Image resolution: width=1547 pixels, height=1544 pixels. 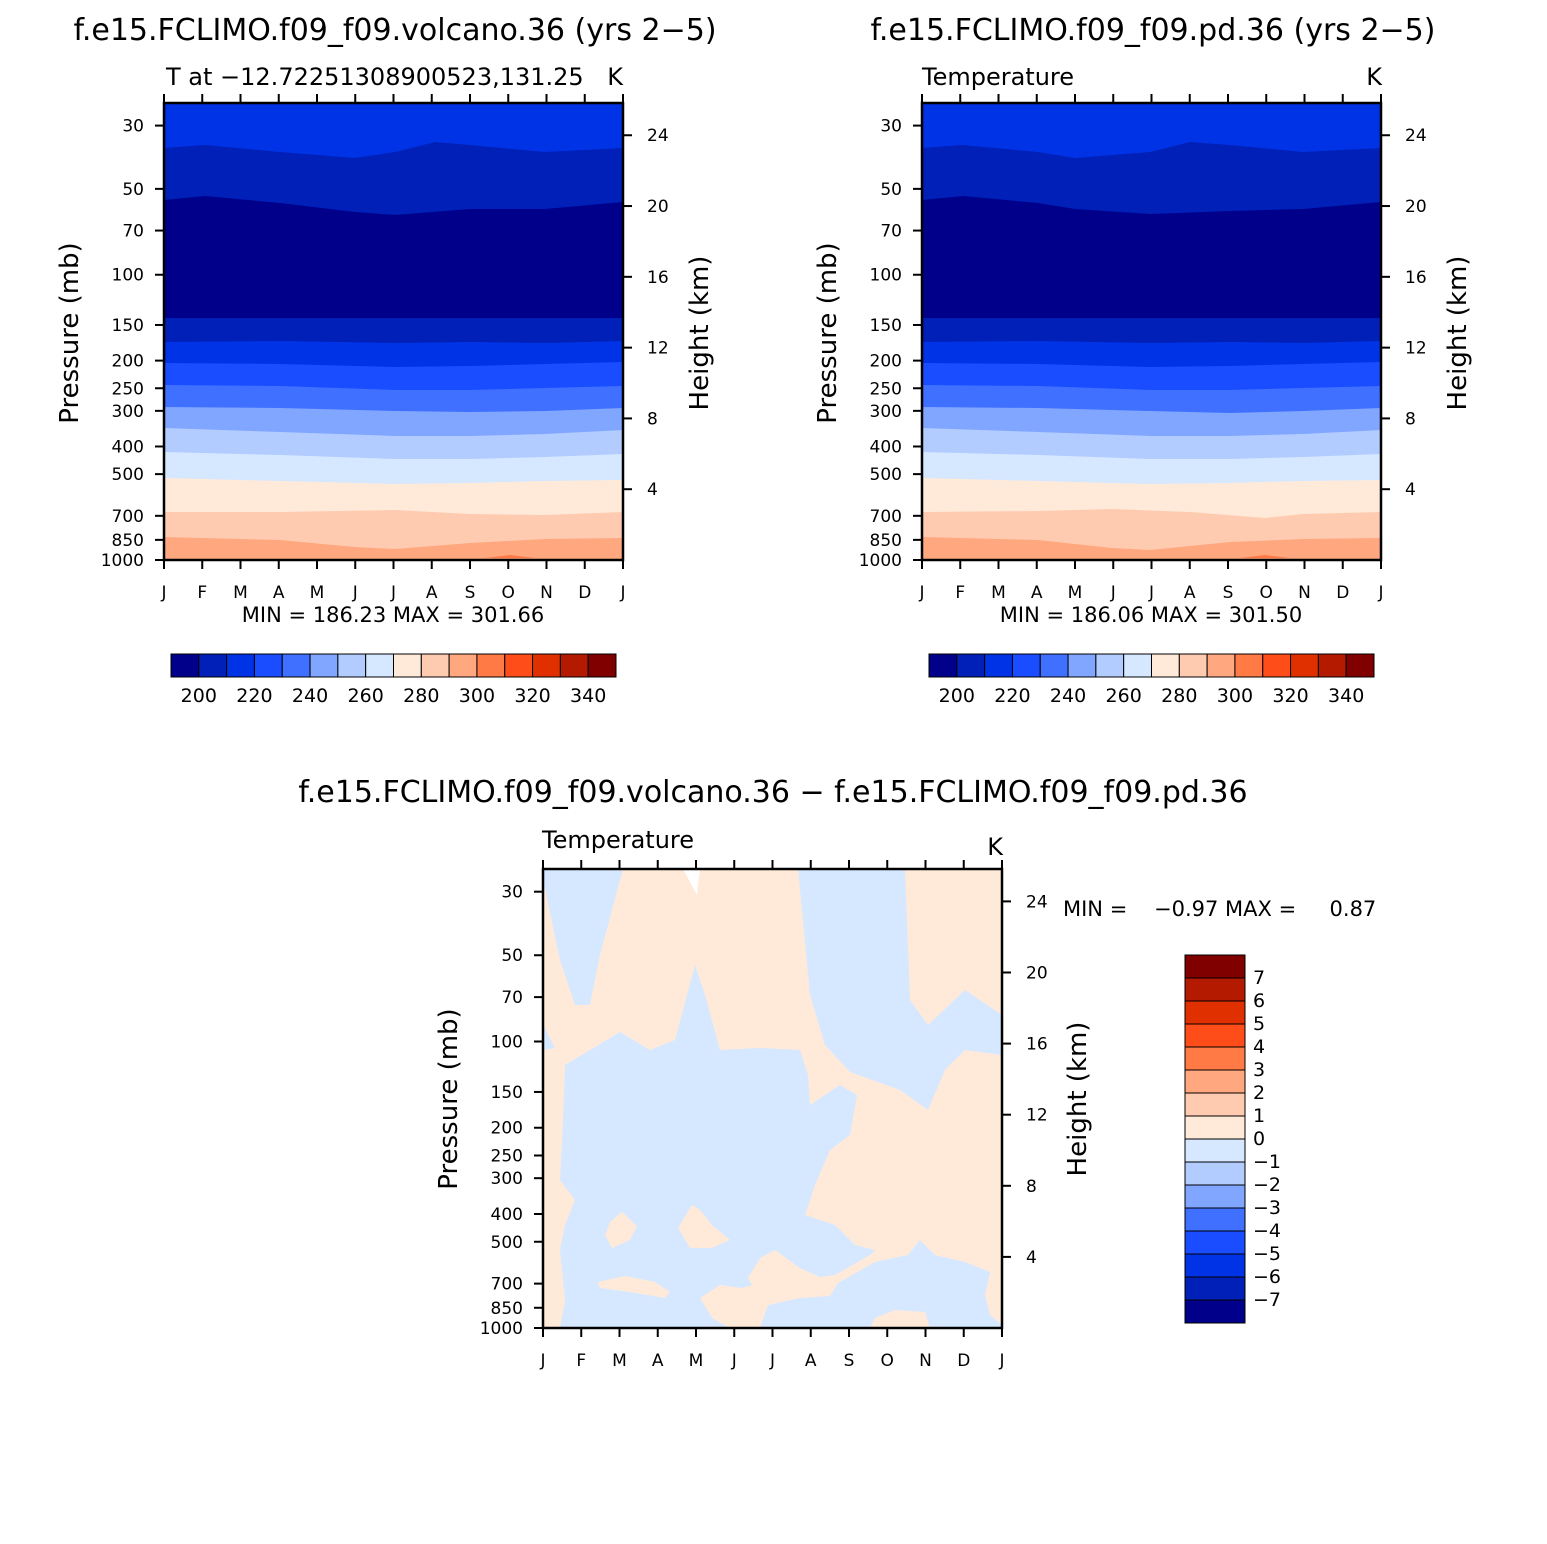 What do you see at coordinates (393, 680) in the screenshot?
I see `colorbar: 200 220 240 260 280 300 320 340` at bounding box center [393, 680].